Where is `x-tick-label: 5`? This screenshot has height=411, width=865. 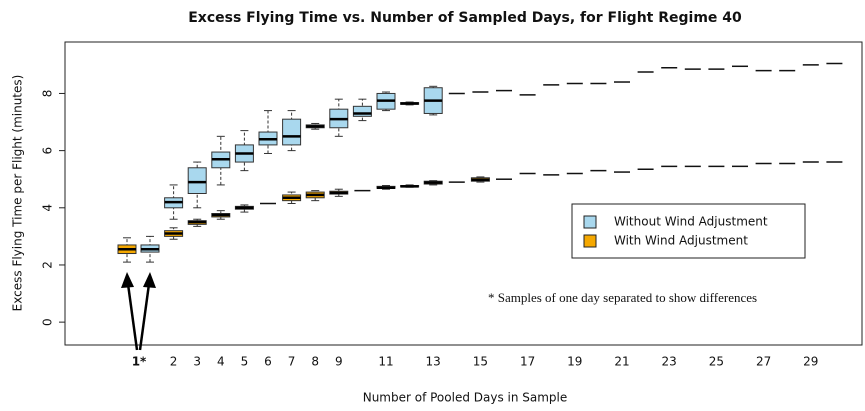 x-tick-label: 5 is located at coordinates (245, 362).